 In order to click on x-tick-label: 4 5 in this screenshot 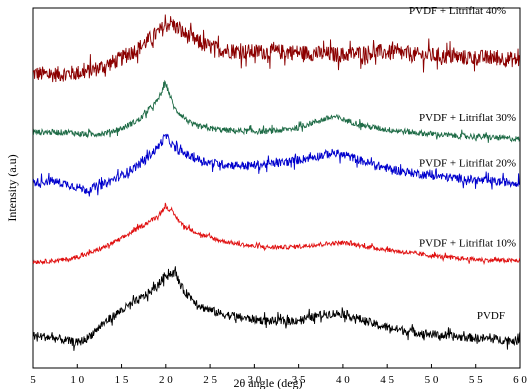, I will do `click(387, 380)`.